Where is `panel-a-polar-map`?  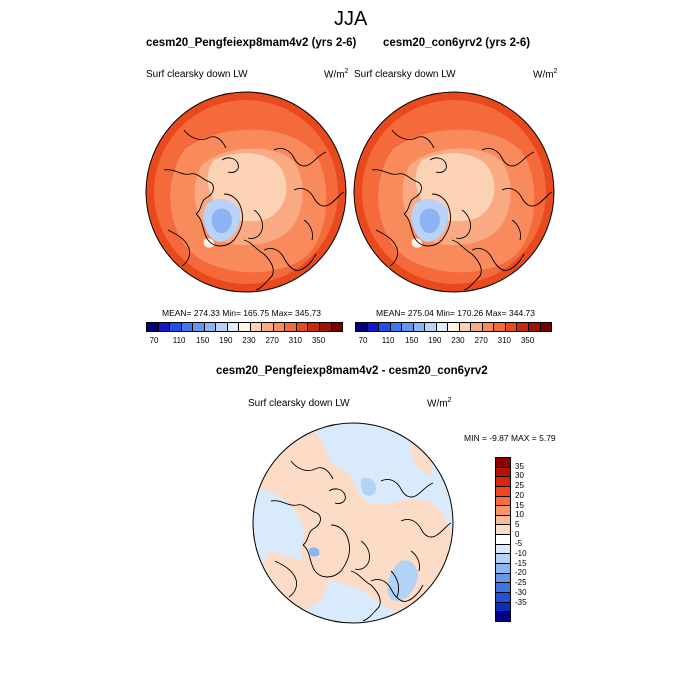 panel-a-polar-map is located at coordinates (246, 192).